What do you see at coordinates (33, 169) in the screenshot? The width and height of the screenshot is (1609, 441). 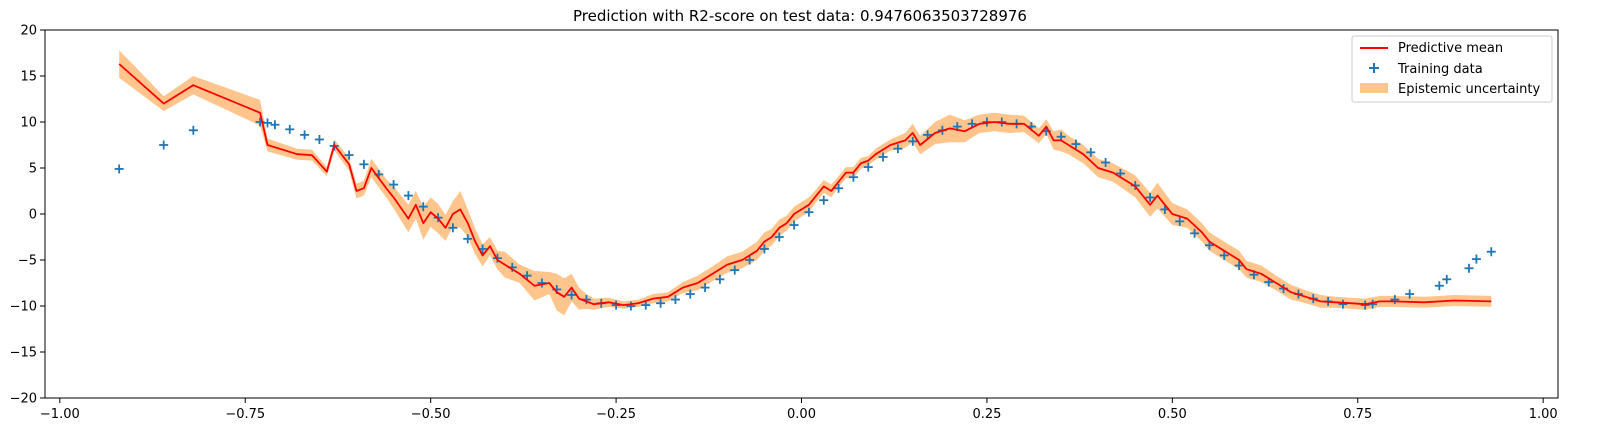 I see `y-tick-label: 5` at bounding box center [33, 169].